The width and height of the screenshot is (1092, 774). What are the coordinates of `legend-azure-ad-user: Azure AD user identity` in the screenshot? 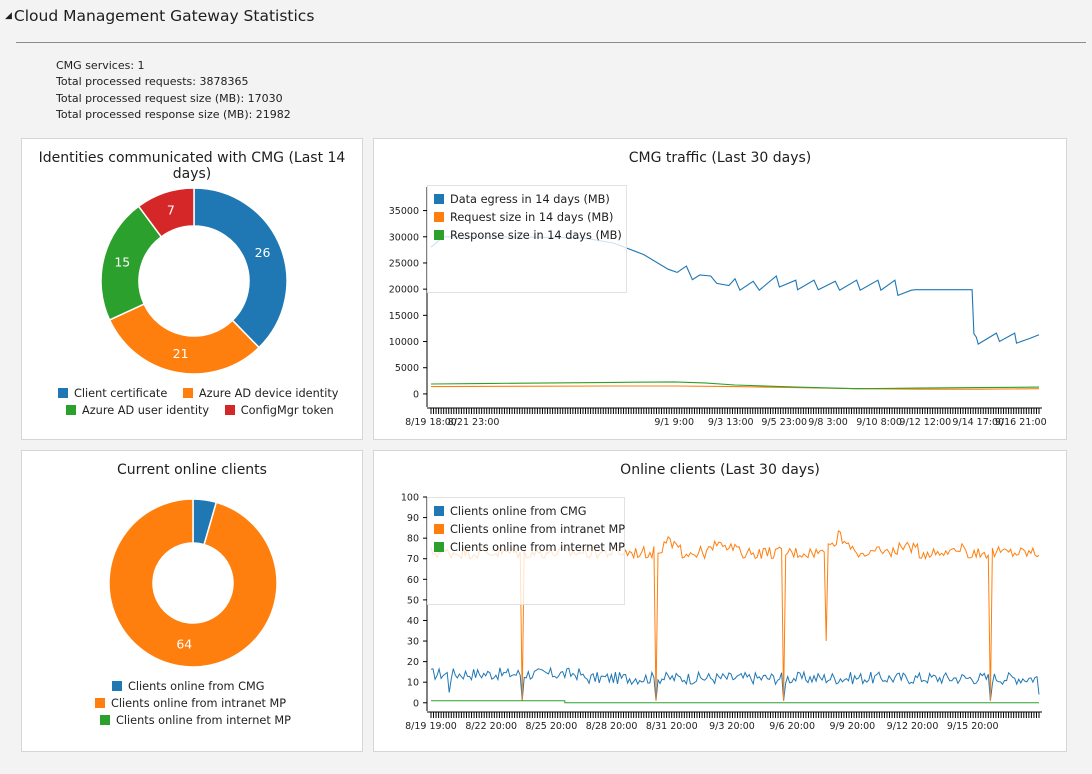 It's located at (146, 410).